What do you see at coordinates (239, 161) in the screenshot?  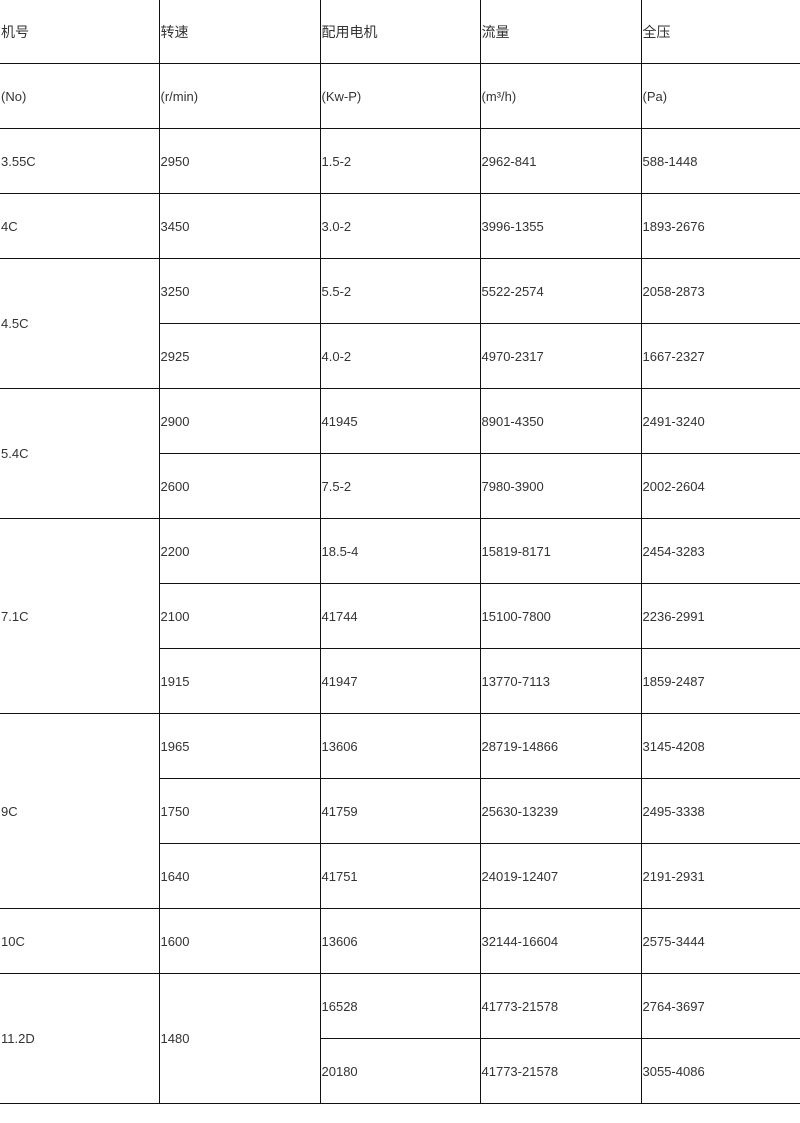 I see `cell-speed: 2950` at bounding box center [239, 161].